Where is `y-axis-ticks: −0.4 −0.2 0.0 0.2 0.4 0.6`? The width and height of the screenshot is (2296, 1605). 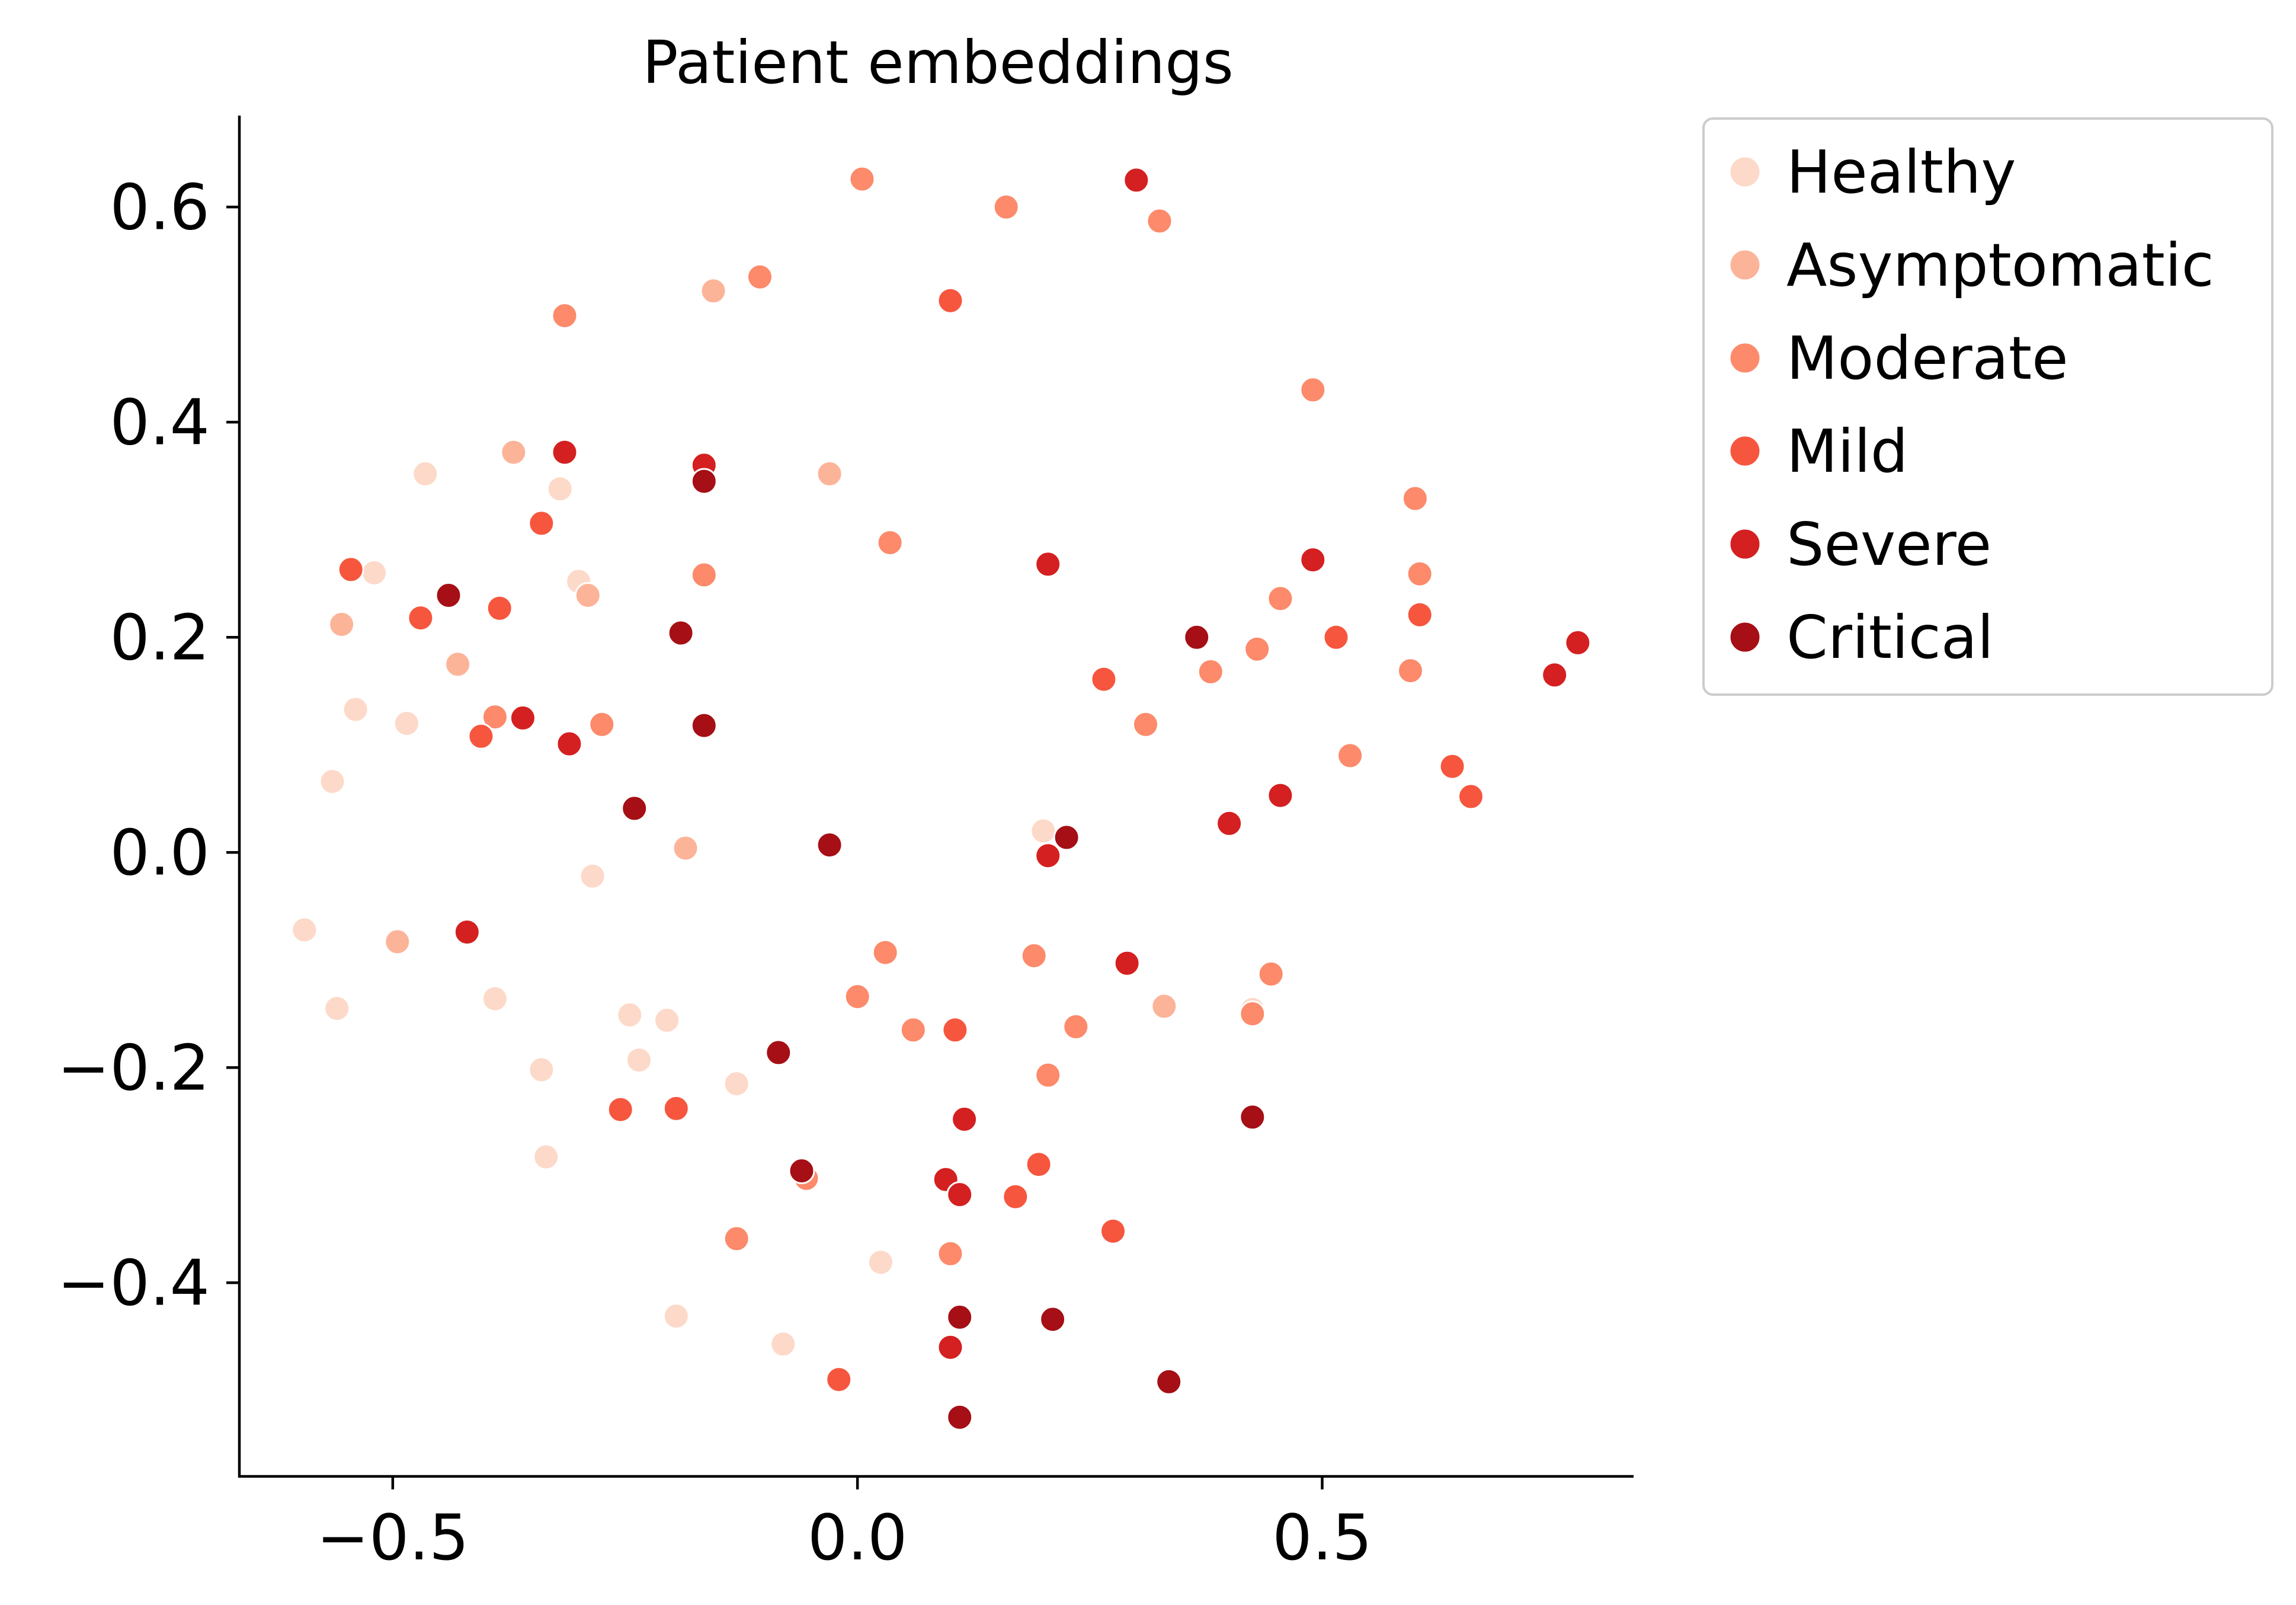 y-axis-ticks: −0.4 −0.2 0.0 0.2 0.4 0.6 is located at coordinates (148, 745).